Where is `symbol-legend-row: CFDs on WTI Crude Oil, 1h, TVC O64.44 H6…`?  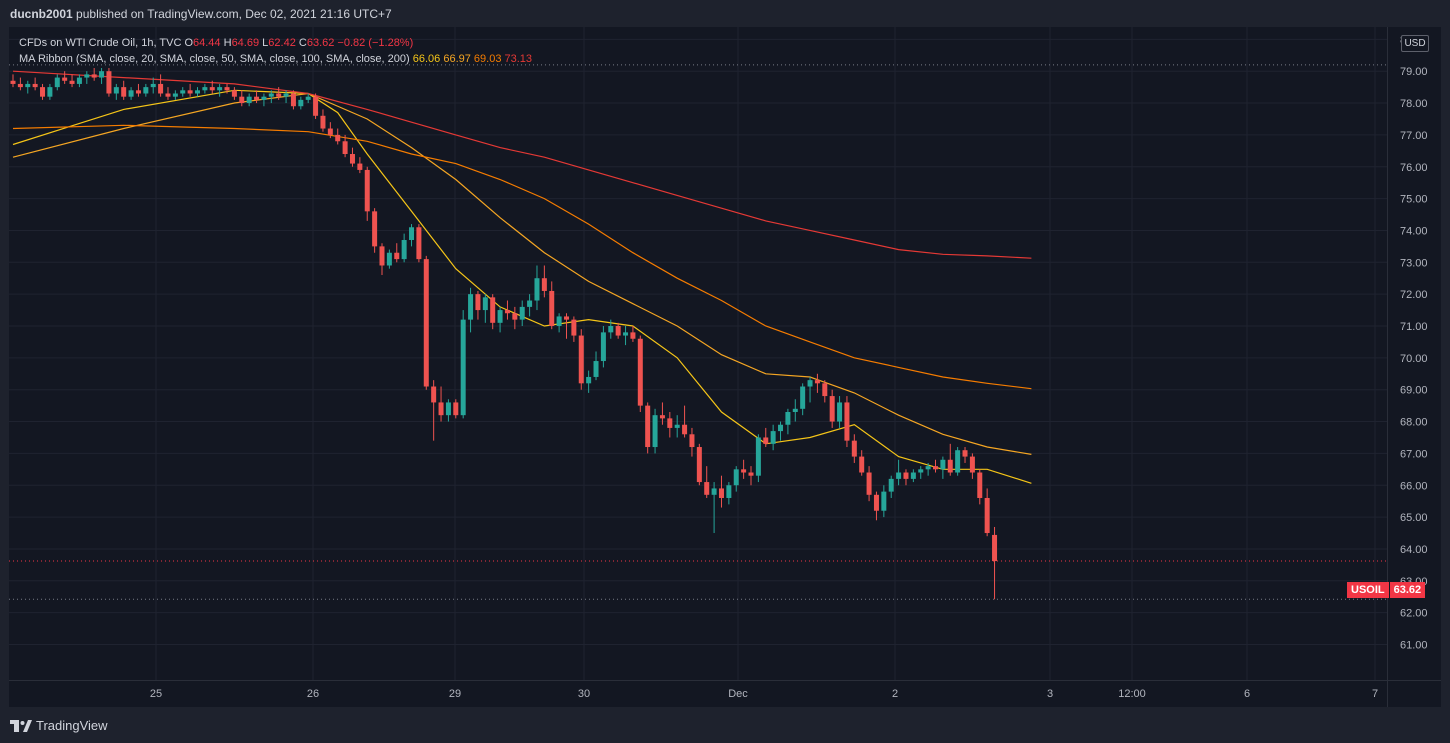 symbol-legend-row: CFDs on WTI Crude Oil, 1h, TVC O64.44 H6… is located at coordinates (275, 43).